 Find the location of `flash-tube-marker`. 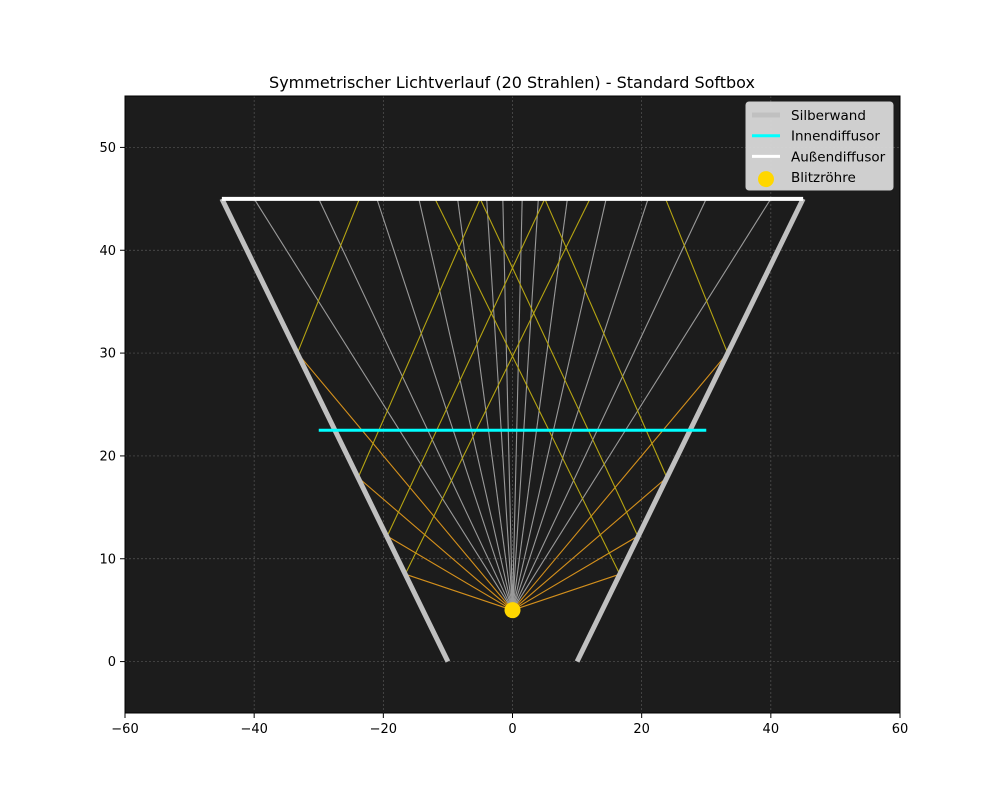

flash-tube-marker is located at coordinates (512, 610).